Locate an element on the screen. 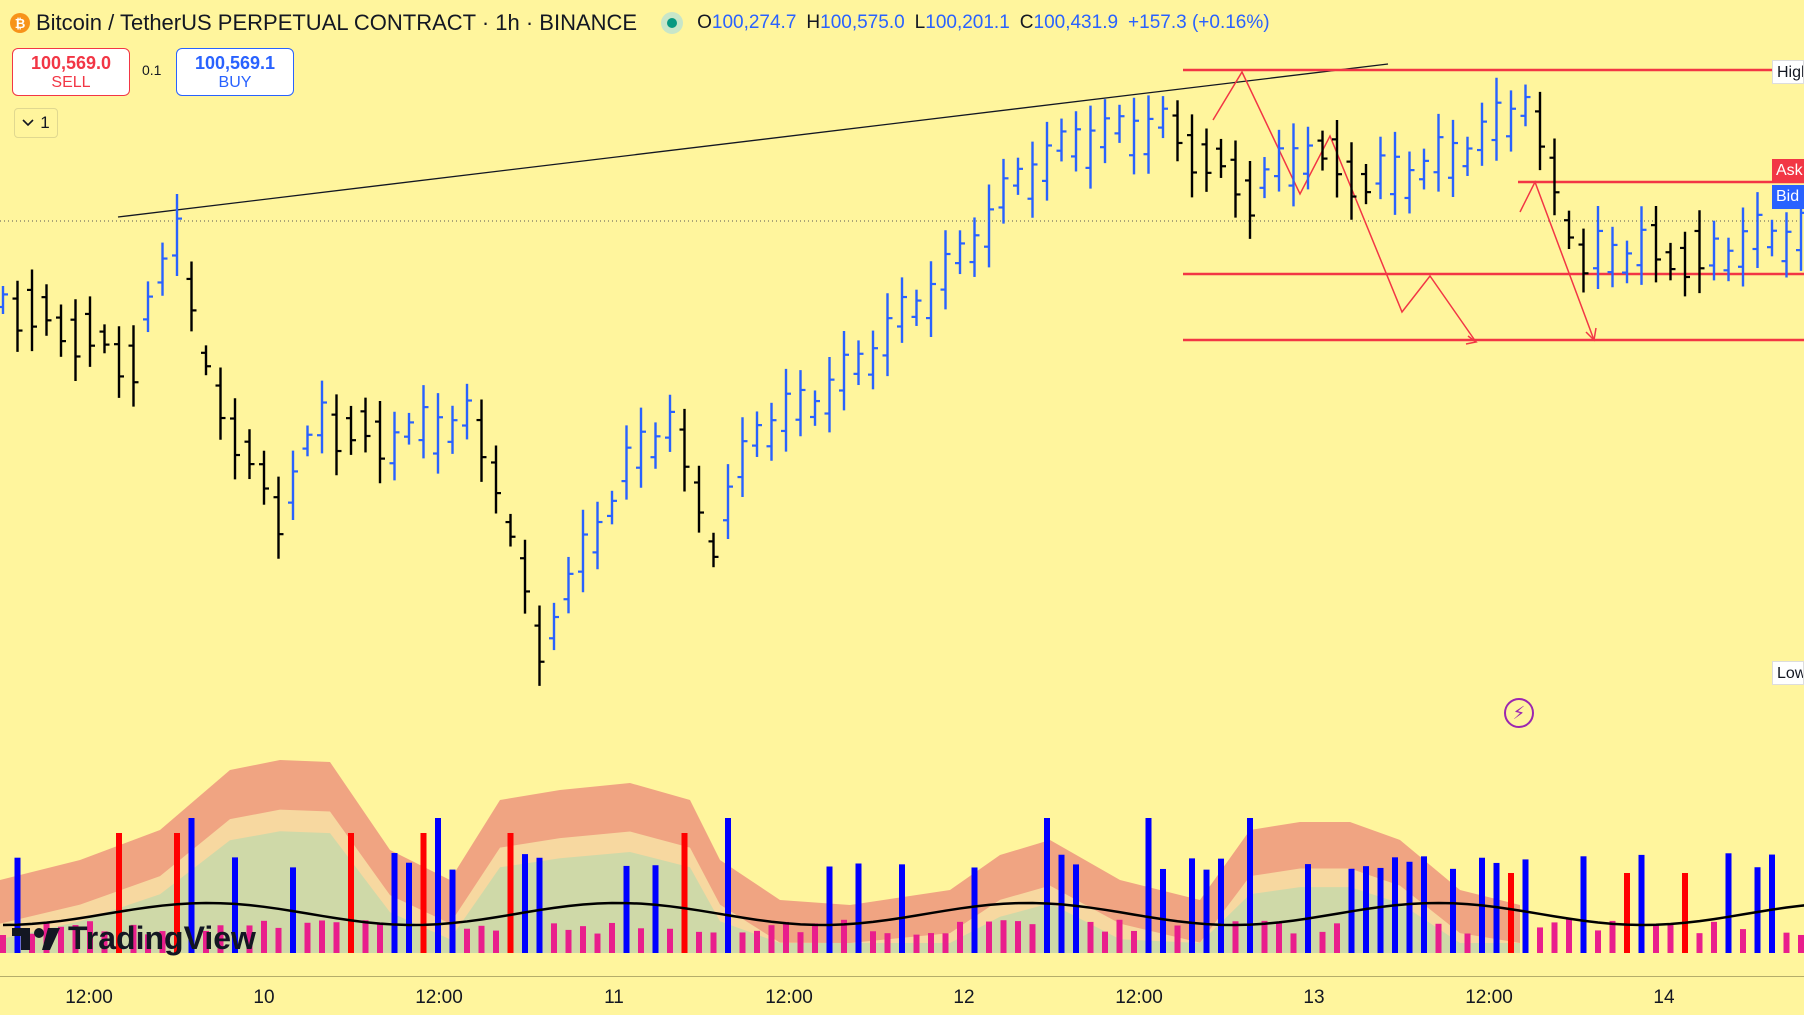 The height and width of the screenshot is (1015, 1804). sell-price: 100,569.0 is located at coordinates (71, 63).